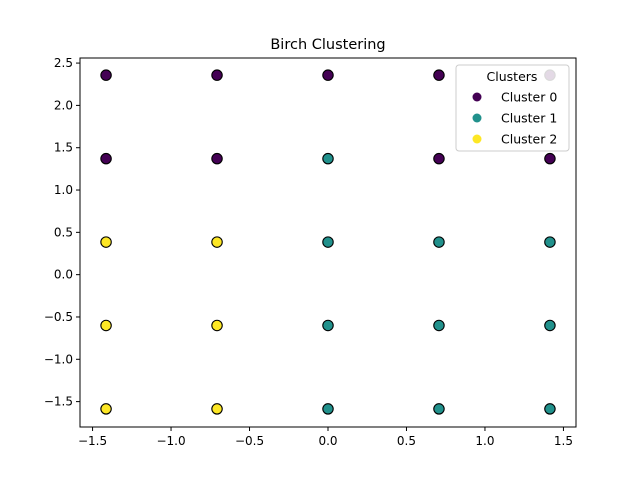  Describe the element at coordinates (92, 441) in the screenshot. I see `x-tick-label: −1.5` at that location.